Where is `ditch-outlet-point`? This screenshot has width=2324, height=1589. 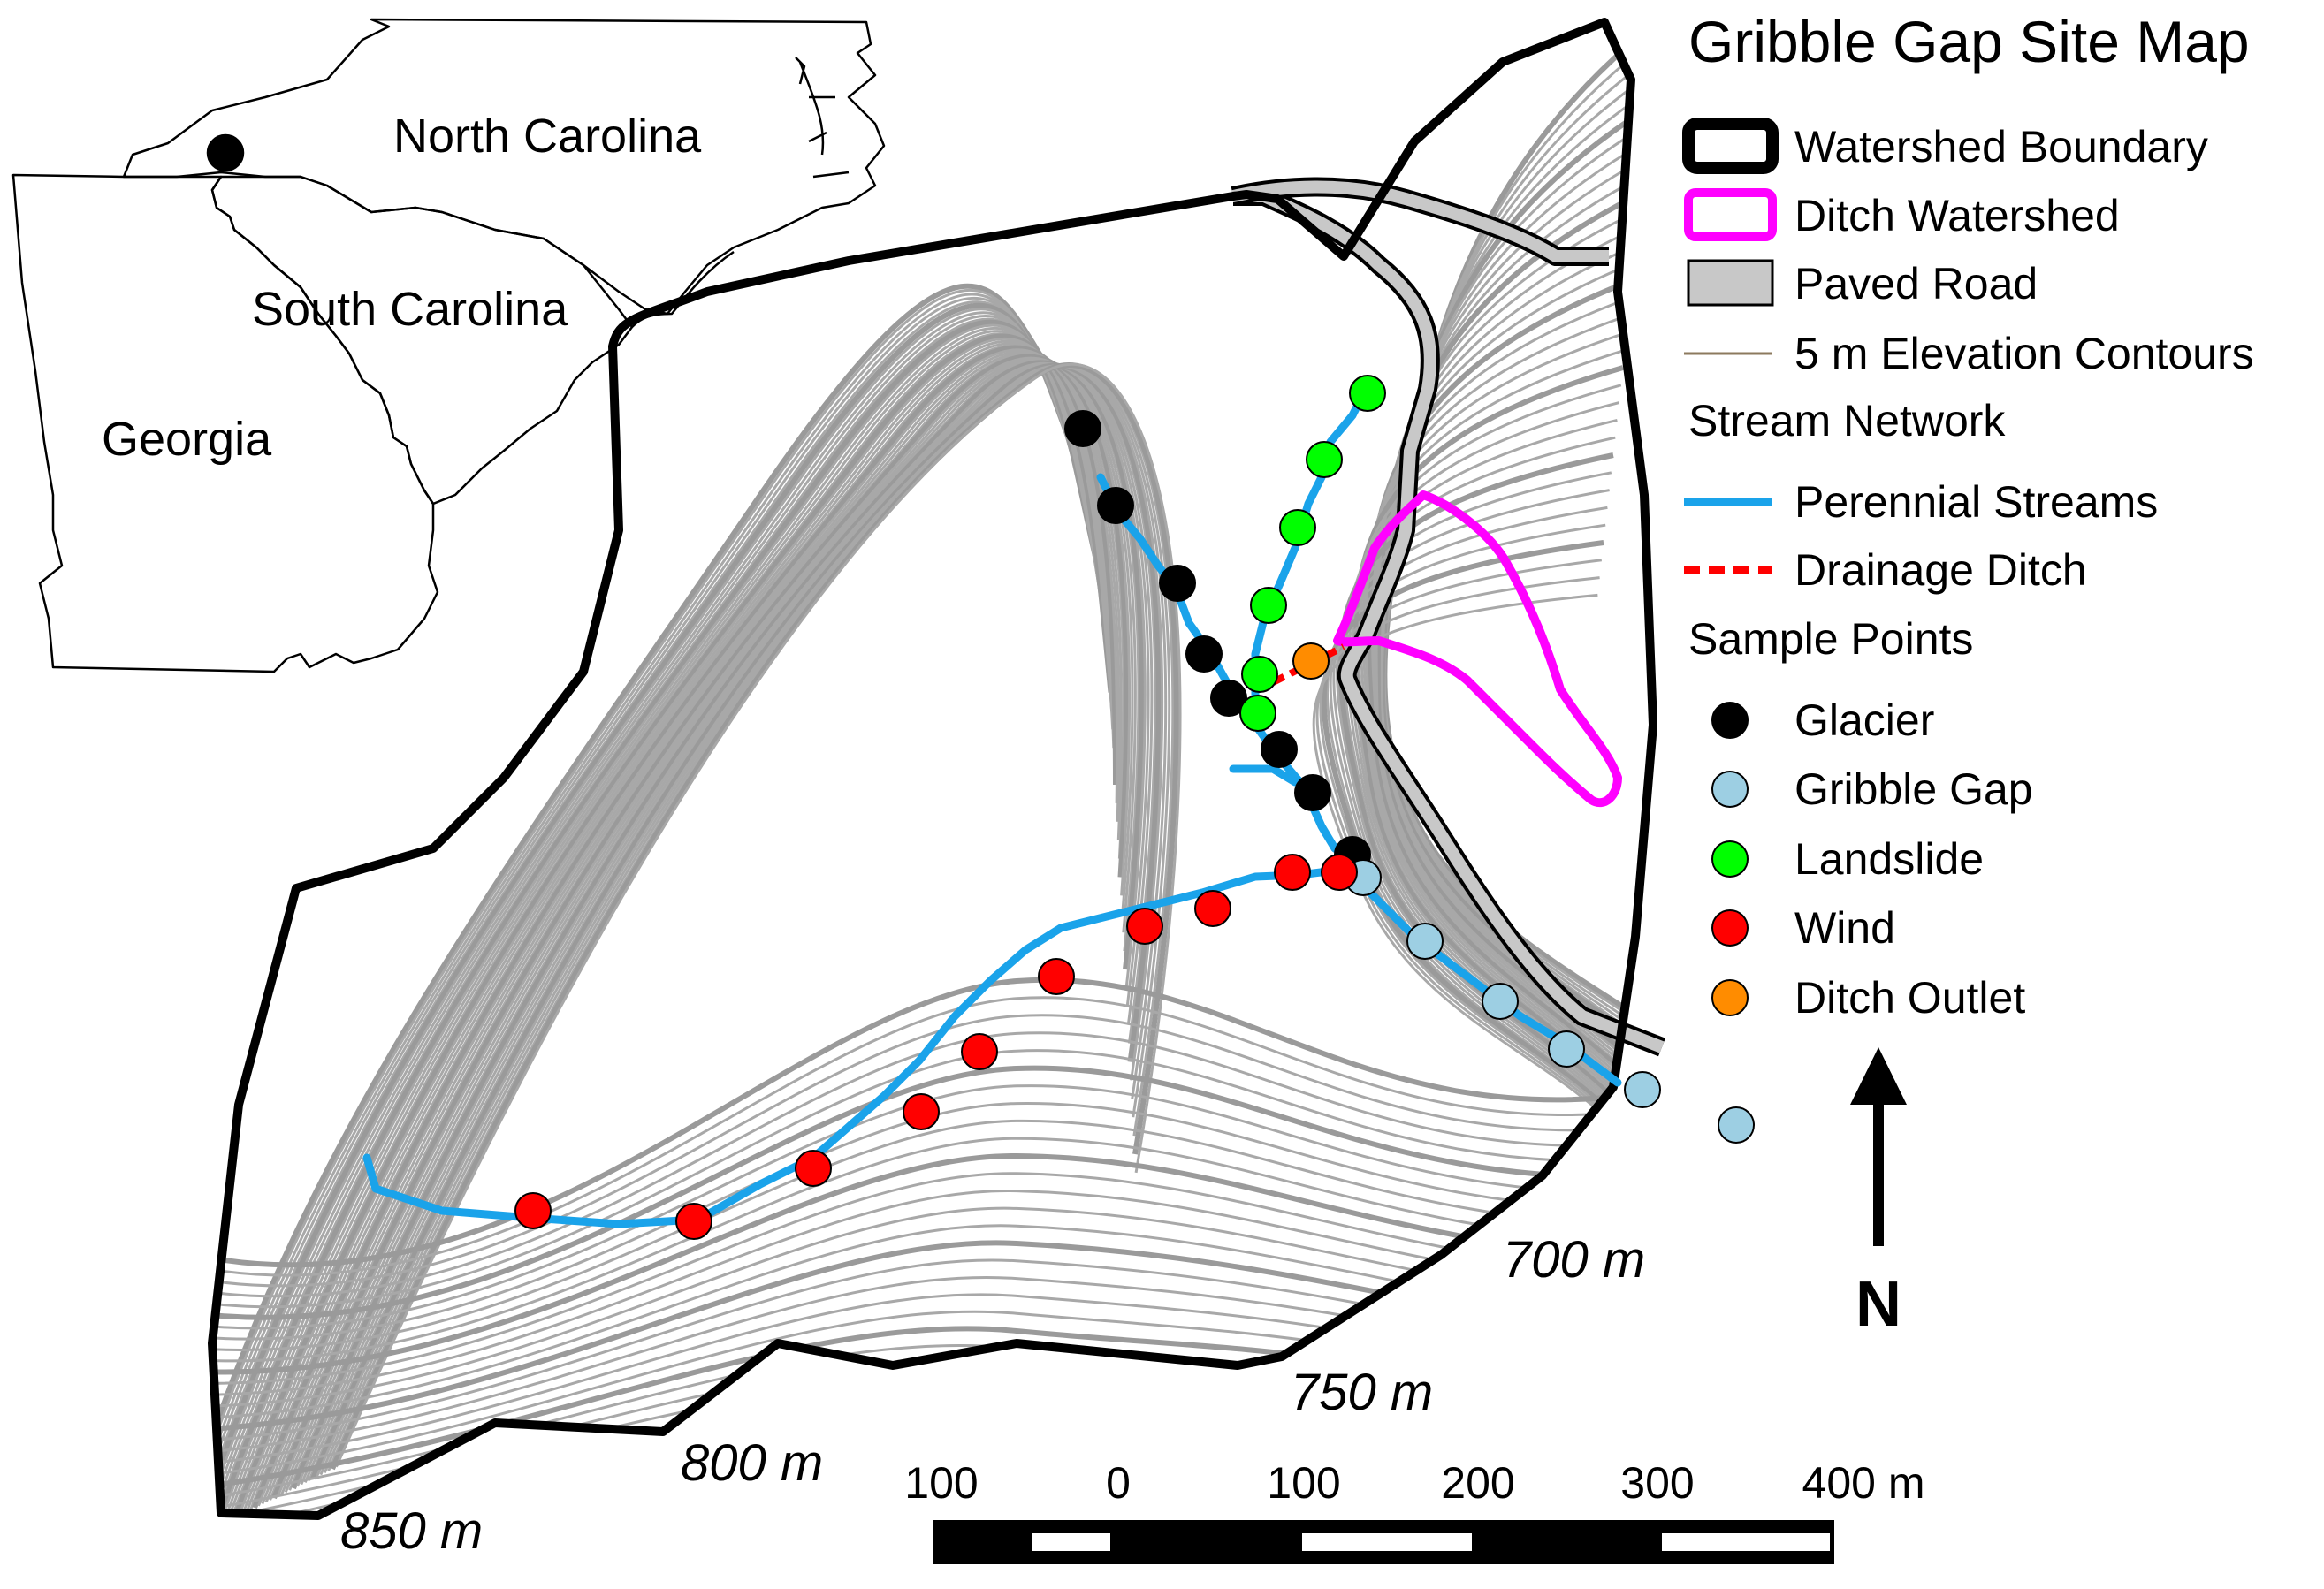
ditch-outlet-point is located at coordinates (1311, 661).